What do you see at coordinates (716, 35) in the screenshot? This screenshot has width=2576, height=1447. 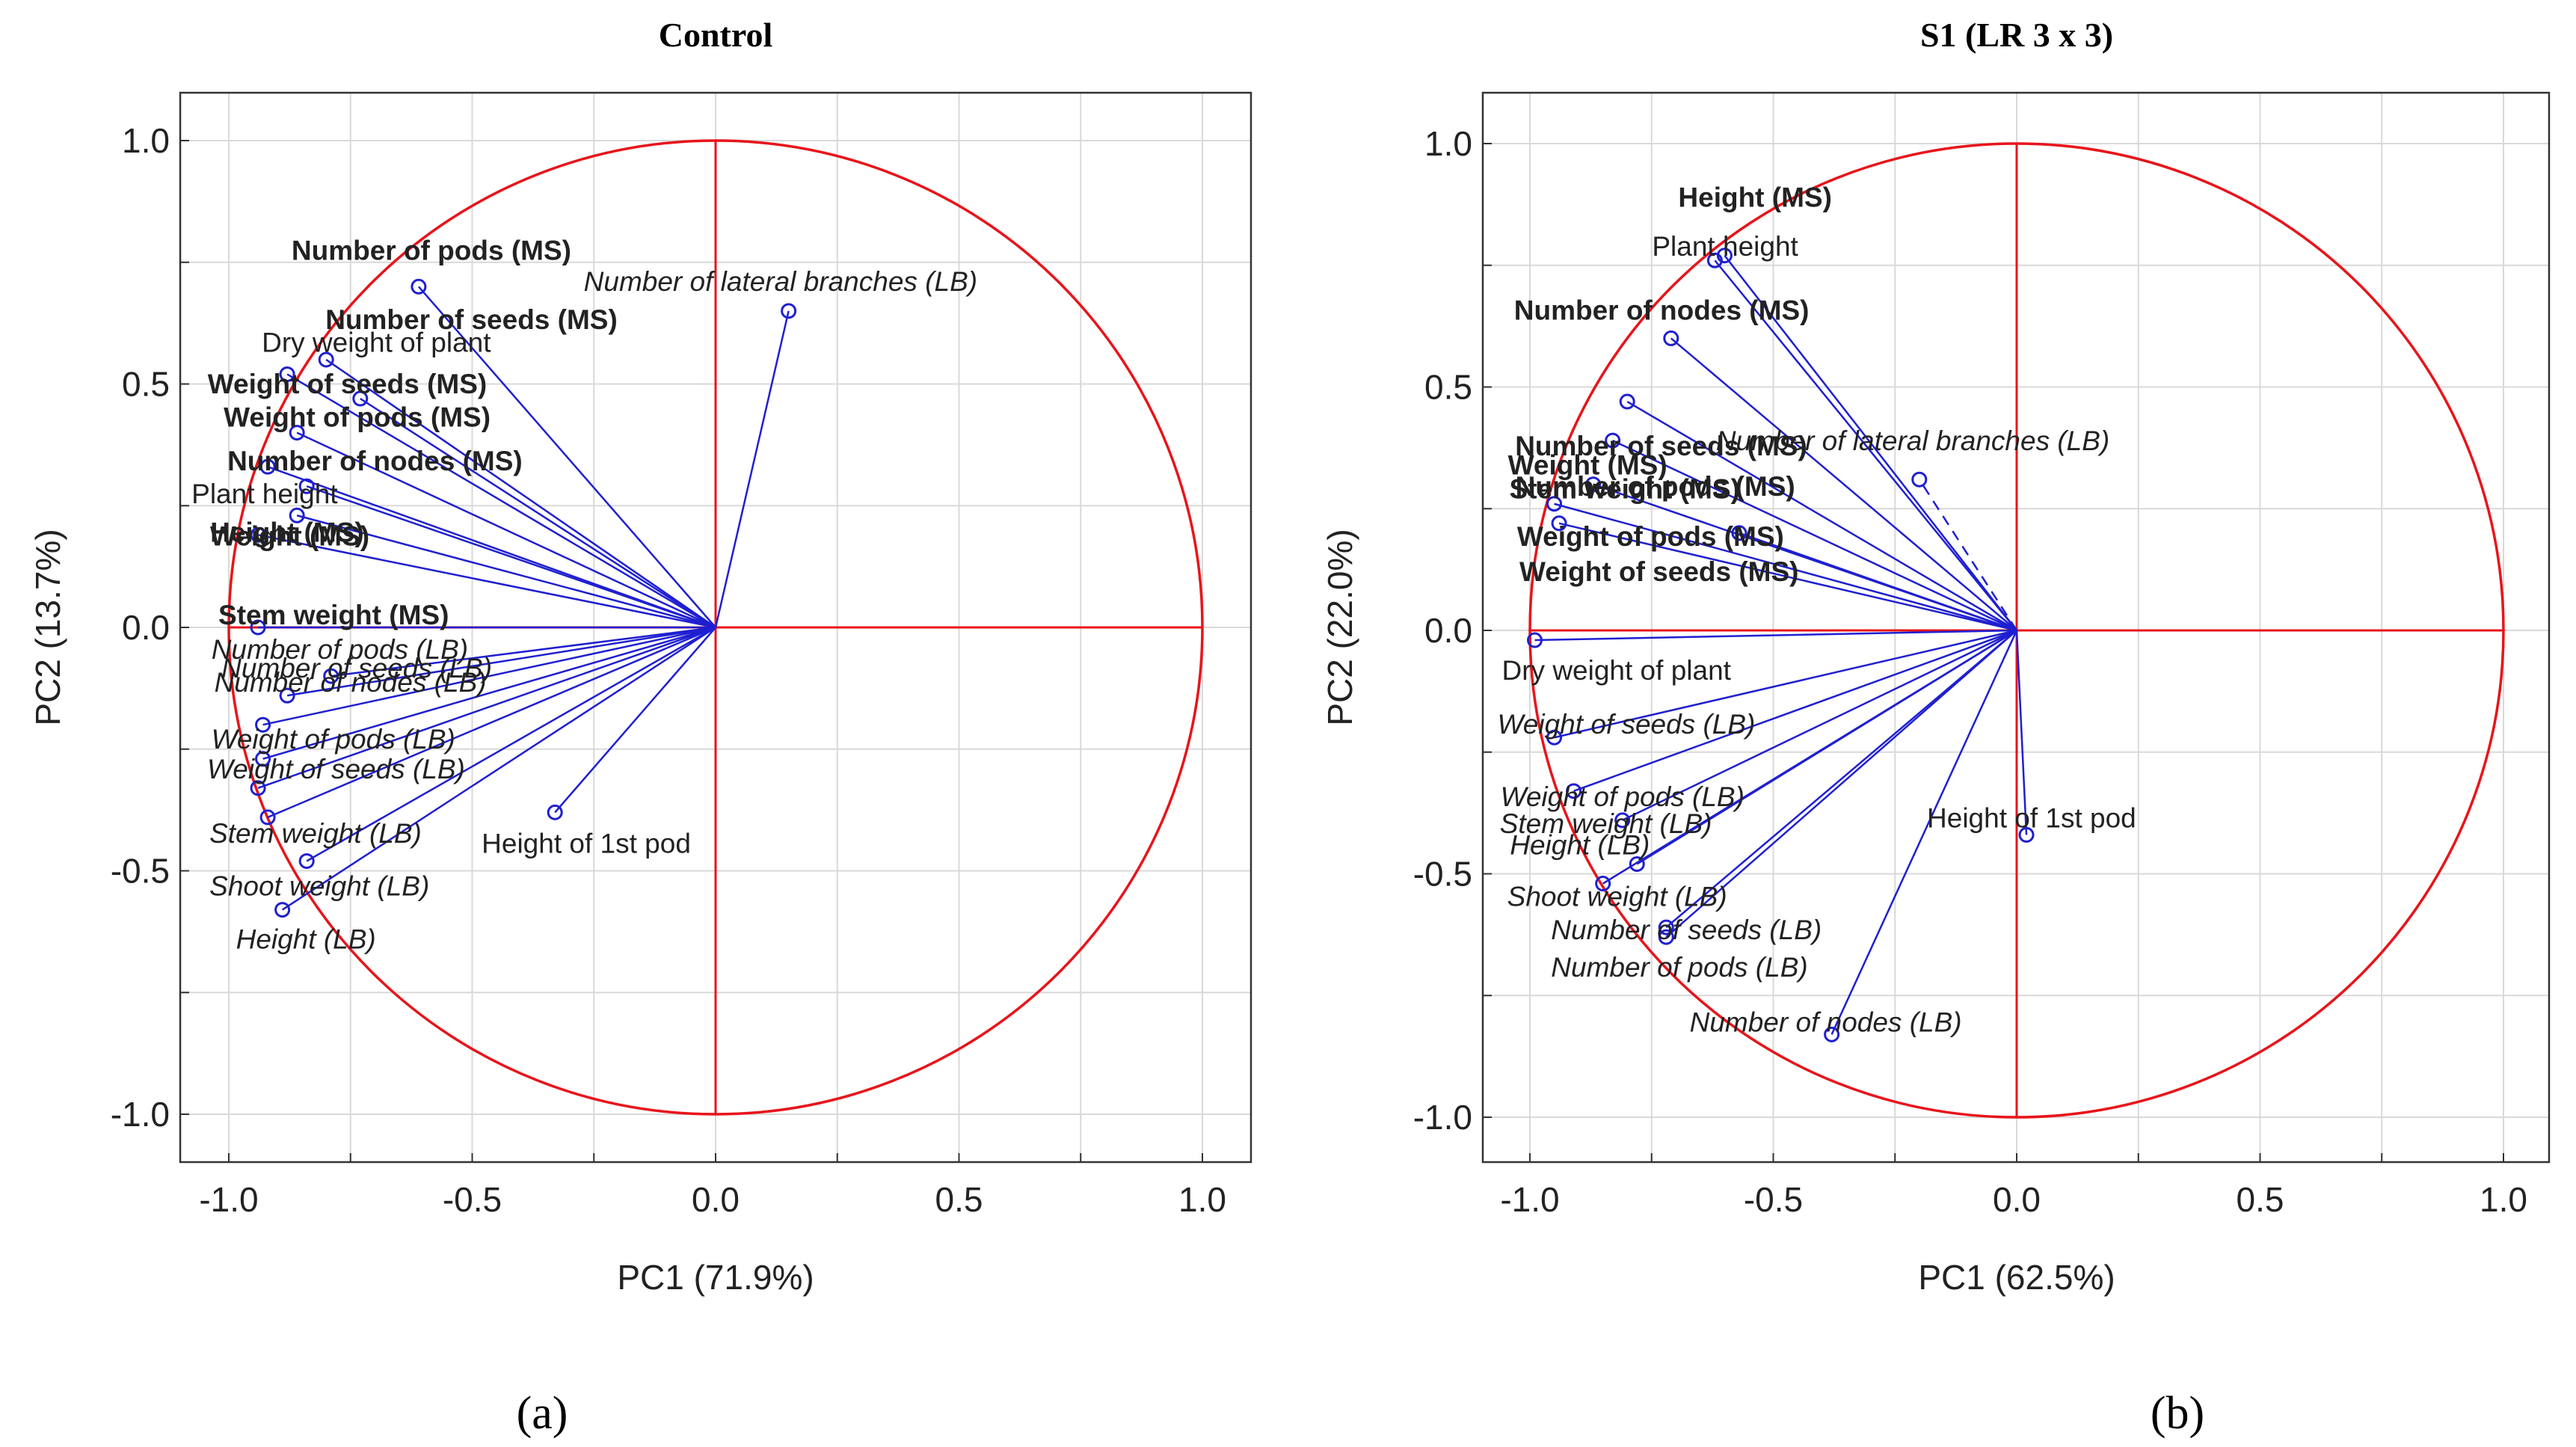 I see `chart-title: Control` at bounding box center [716, 35].